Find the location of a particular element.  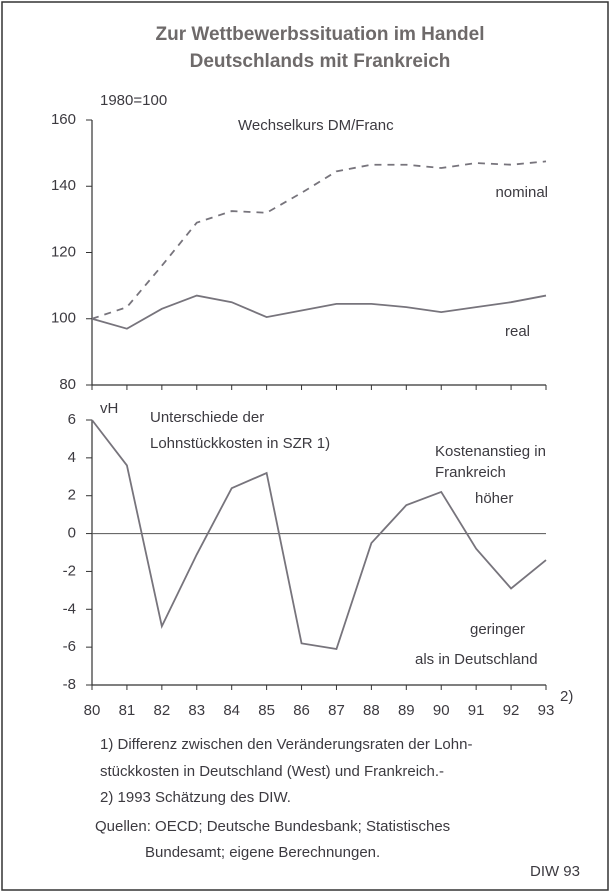

x-tick-label: 88 is located at coordinates (371, 710).